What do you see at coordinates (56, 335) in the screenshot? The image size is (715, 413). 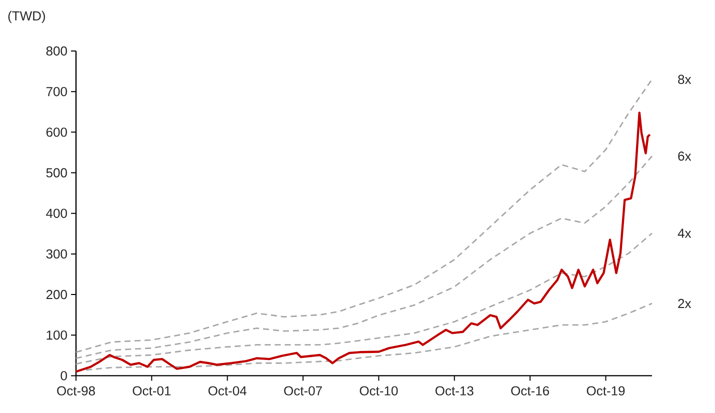 I see `y-tick-label: 100` at bounding box center [56, 335].